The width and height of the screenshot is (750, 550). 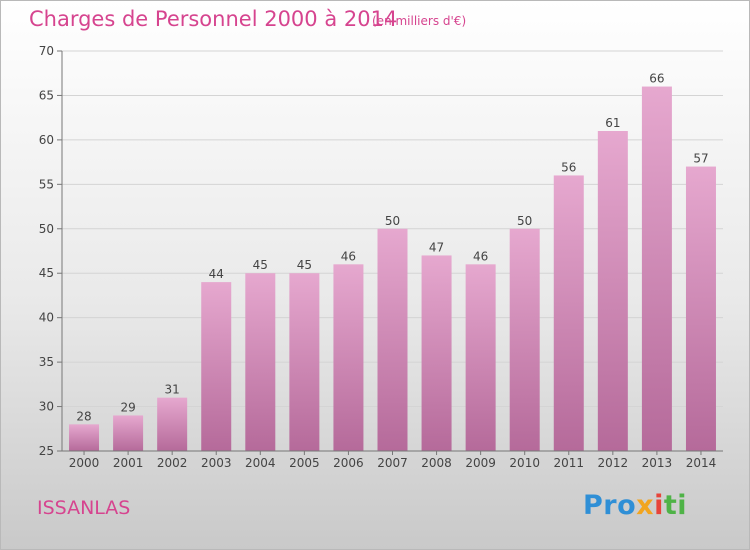 I want to click on x-tick-label: 2008, so click(x=436, y=463).